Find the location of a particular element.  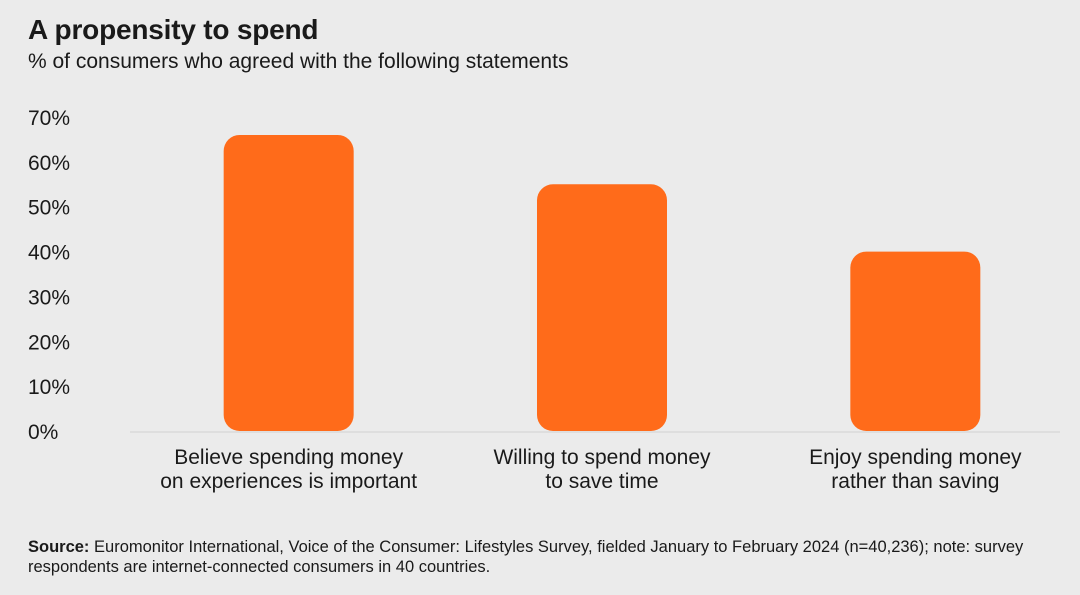

x-category-label: on experiences is important is located at coordinates (288, 481).